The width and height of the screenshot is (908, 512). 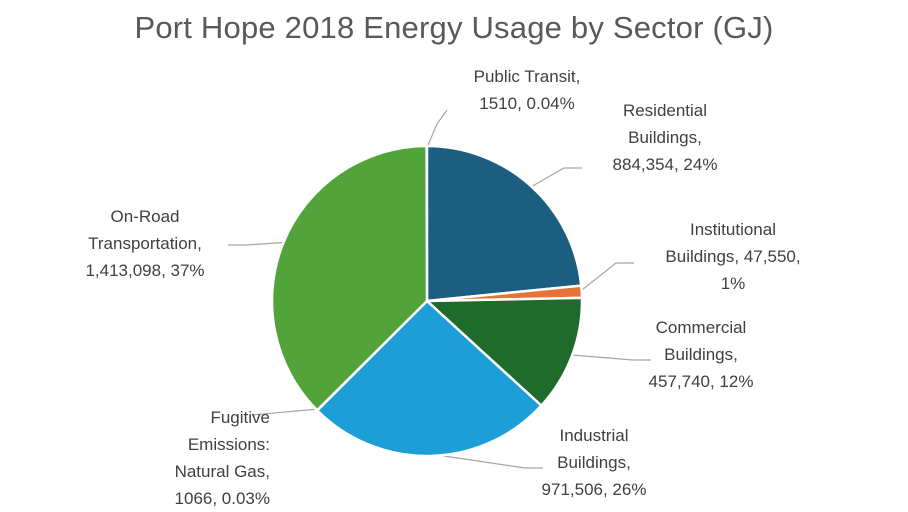 I want to click on pie-slice-residential-buildings, so click(x=504, y=223).